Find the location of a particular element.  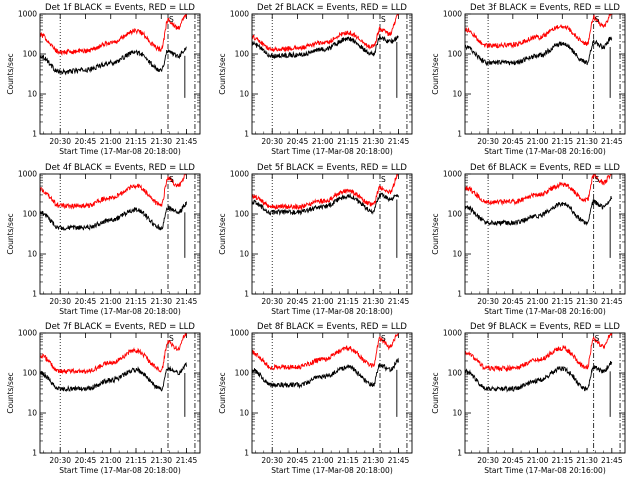

chart-8-ytick-label: 10 is located at coordinates (244, 413).